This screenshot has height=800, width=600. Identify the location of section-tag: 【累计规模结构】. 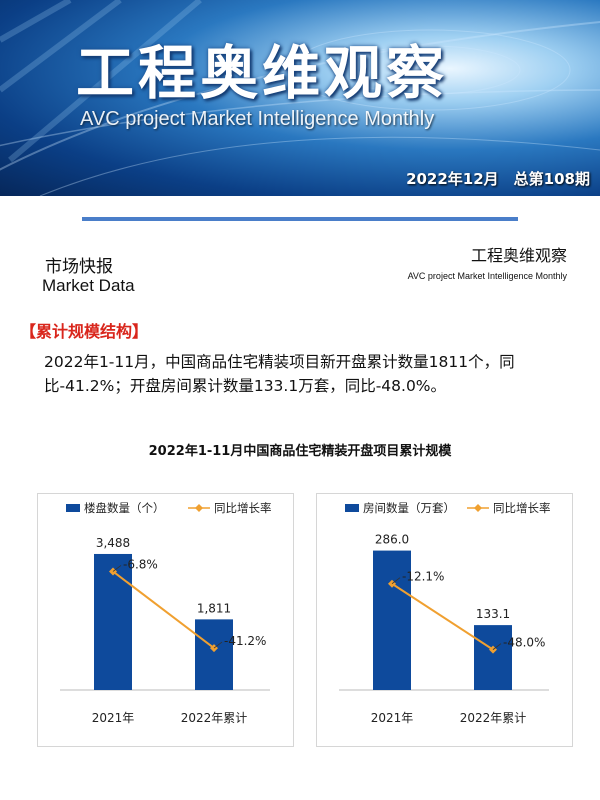
(84, 331).